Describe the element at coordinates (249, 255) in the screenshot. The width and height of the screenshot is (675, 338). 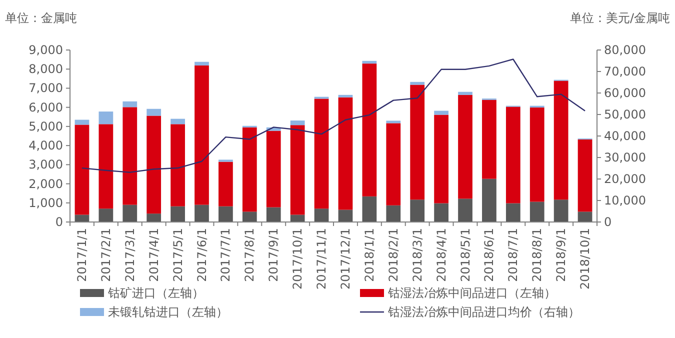
I see `x-tick-label: 2017/8/1` at that location.